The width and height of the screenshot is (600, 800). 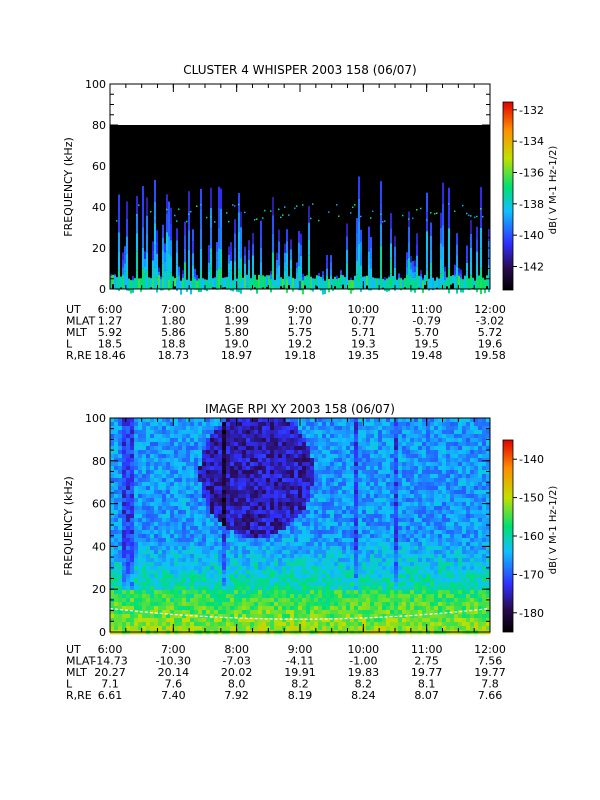 I want to click on ephemeris-value: 5.71, so click(x=363, y=332).